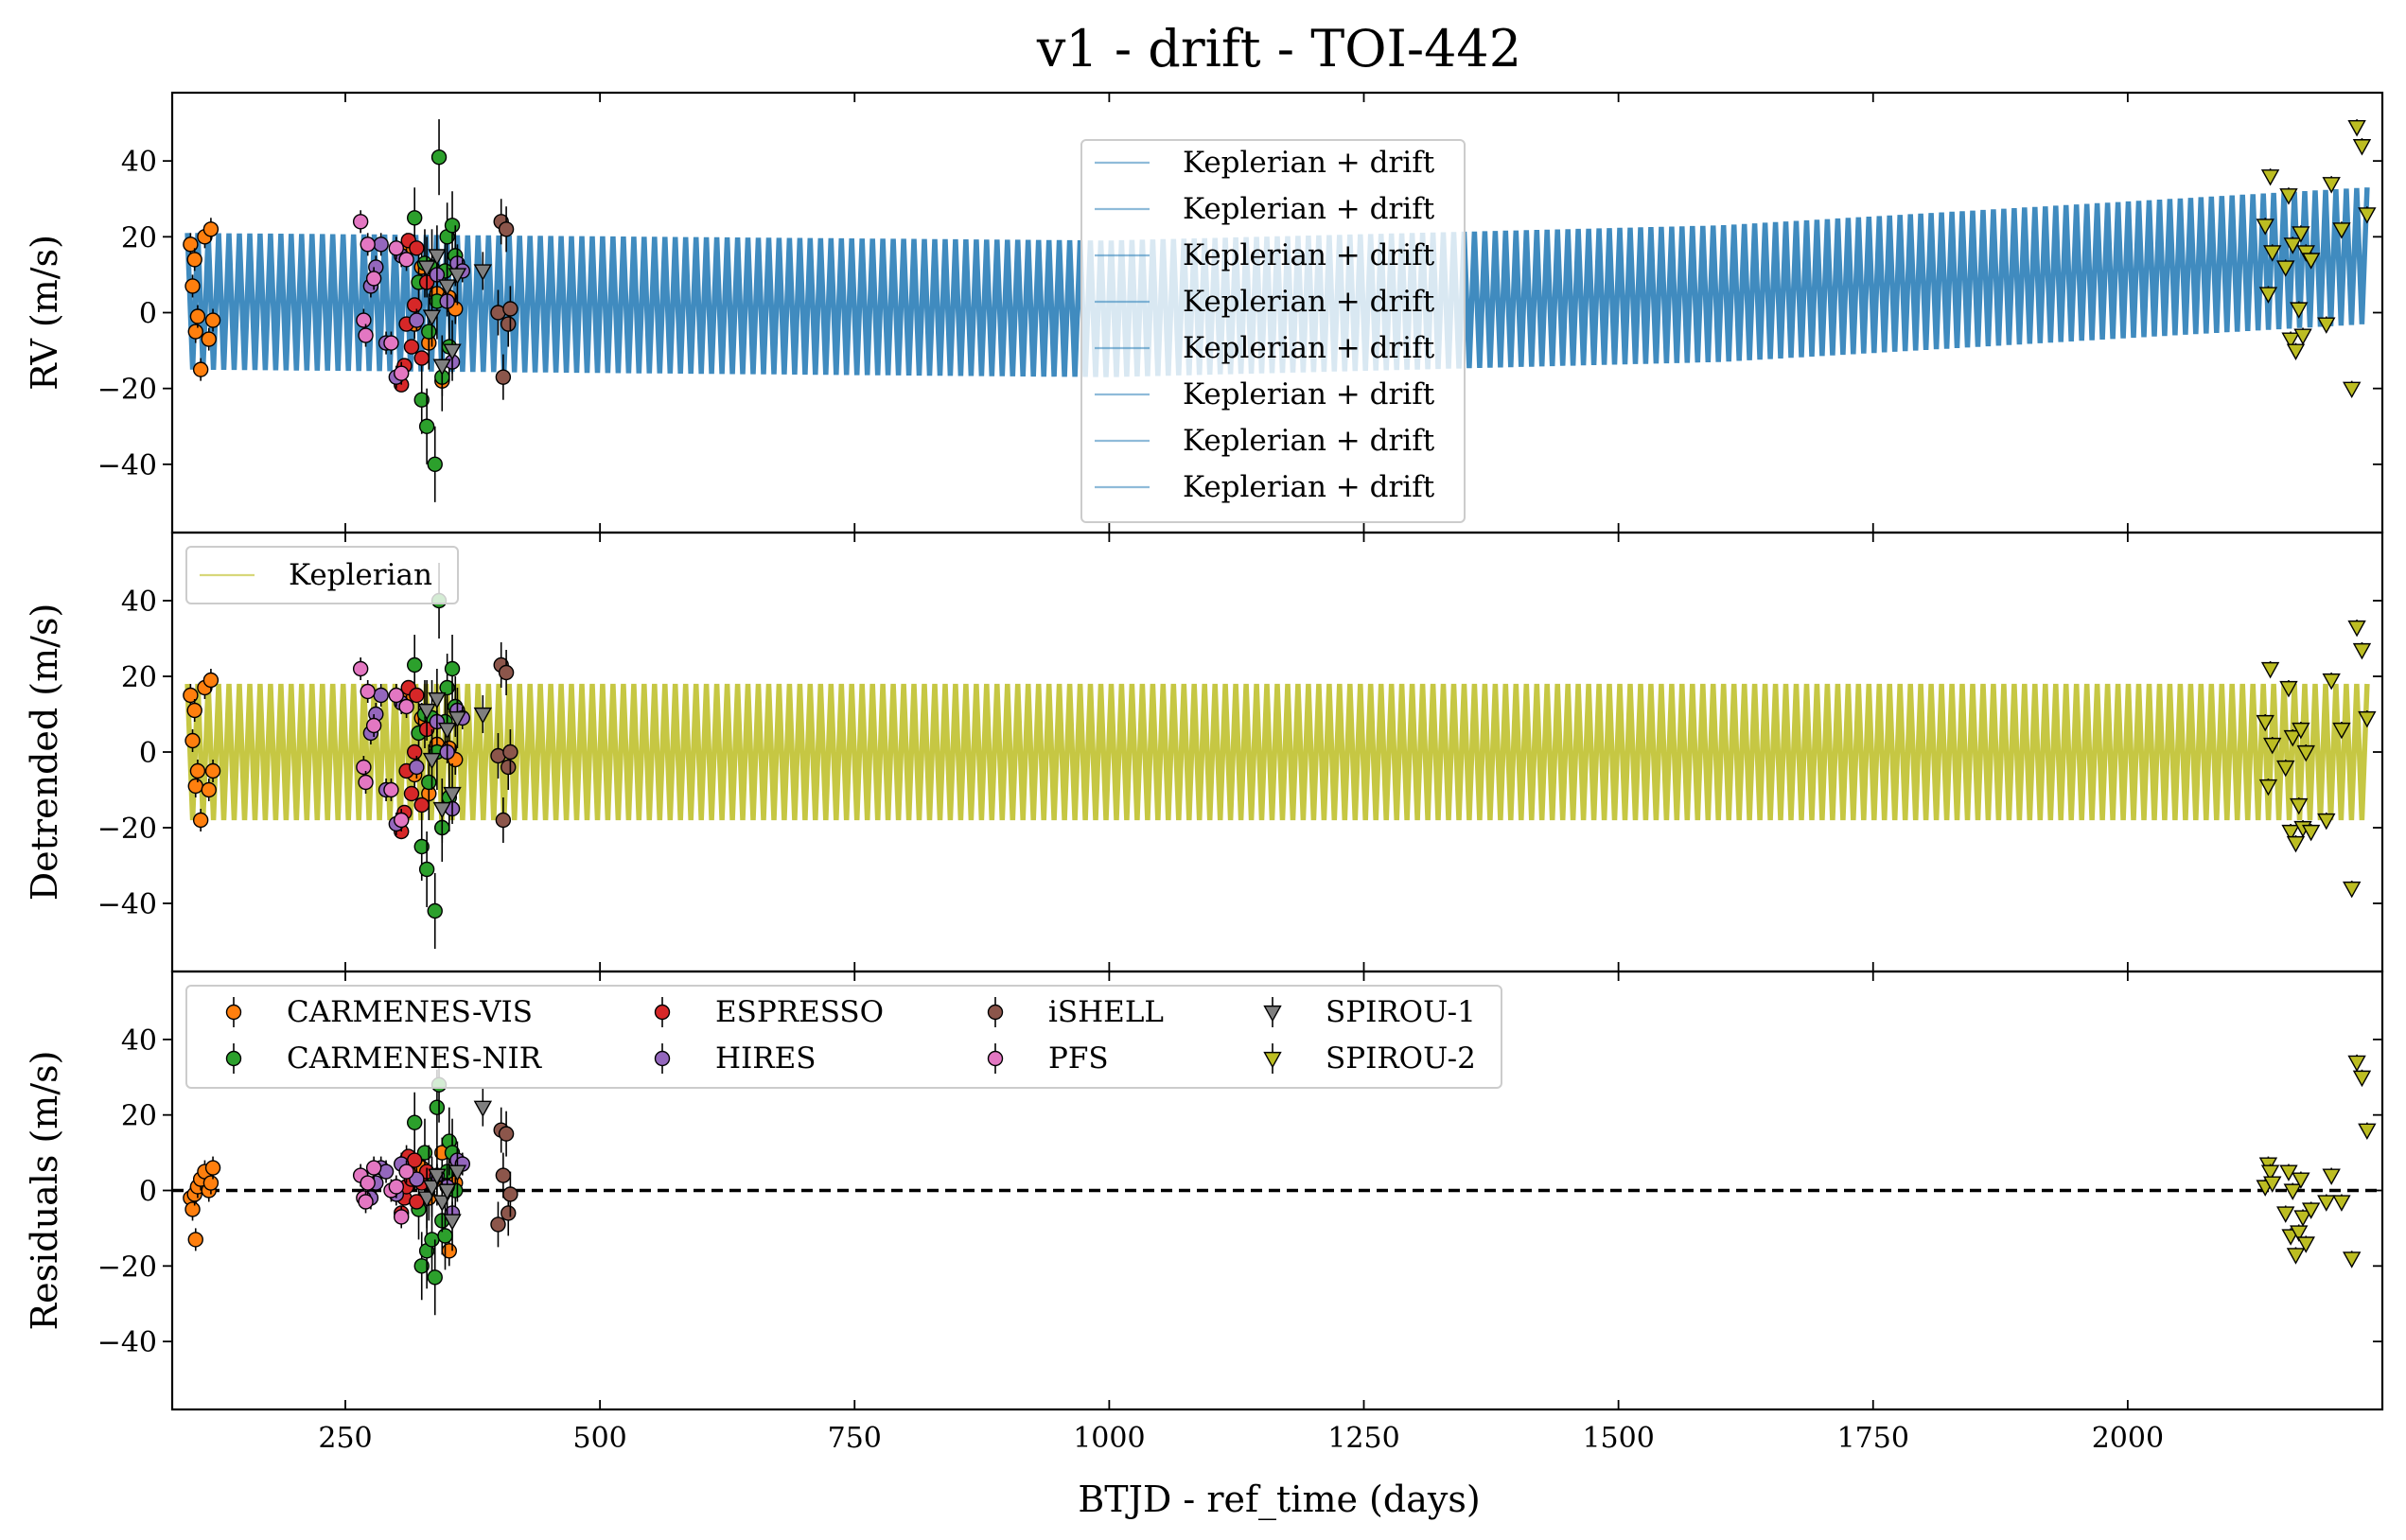 This screenshot has height=1540, width=2406. Describe the element at coordinates (1279, 49) in the screenshot. I see `figure-title: v1 - drift - TOI-442` at that location.